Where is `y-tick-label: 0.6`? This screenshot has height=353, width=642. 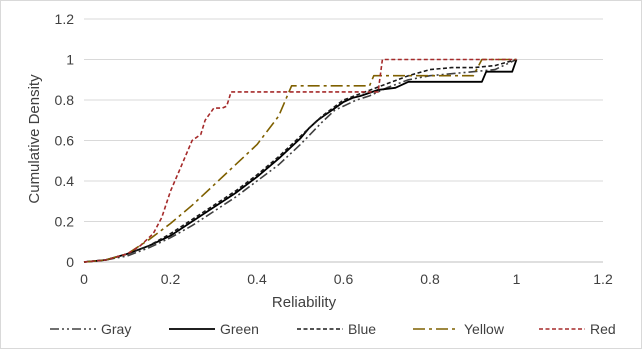
y-tick-label: 0.6 is located at coordinates (65, 141).